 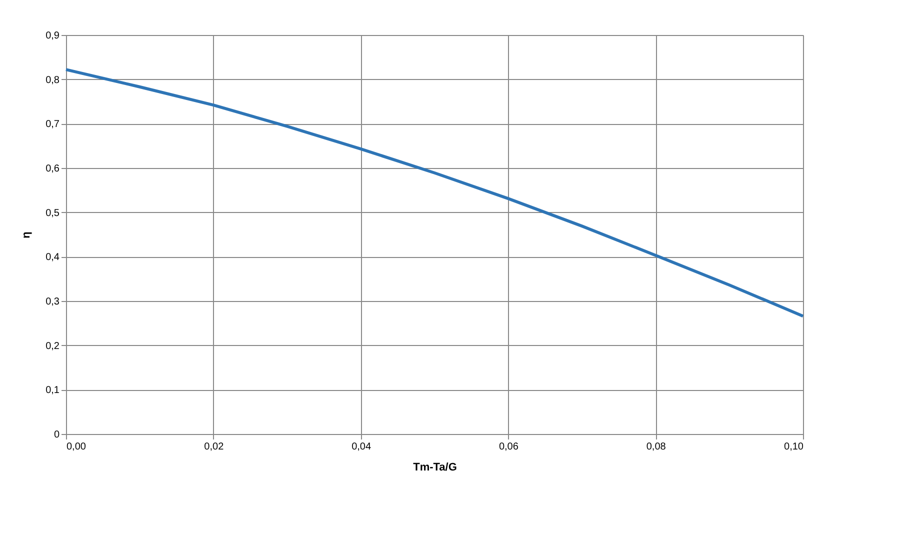 I want to click on x-tick-label: 0,10, so click(x=794, y=447).